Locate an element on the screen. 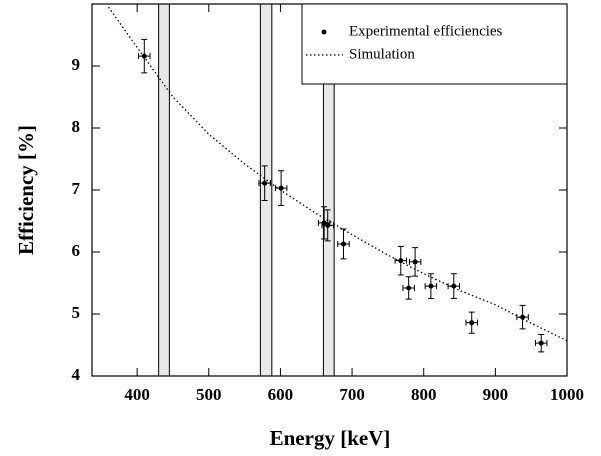 The height and width of the screenshot is (456, 601). x-tick-label: 900 is located at coordinates (496, 394).